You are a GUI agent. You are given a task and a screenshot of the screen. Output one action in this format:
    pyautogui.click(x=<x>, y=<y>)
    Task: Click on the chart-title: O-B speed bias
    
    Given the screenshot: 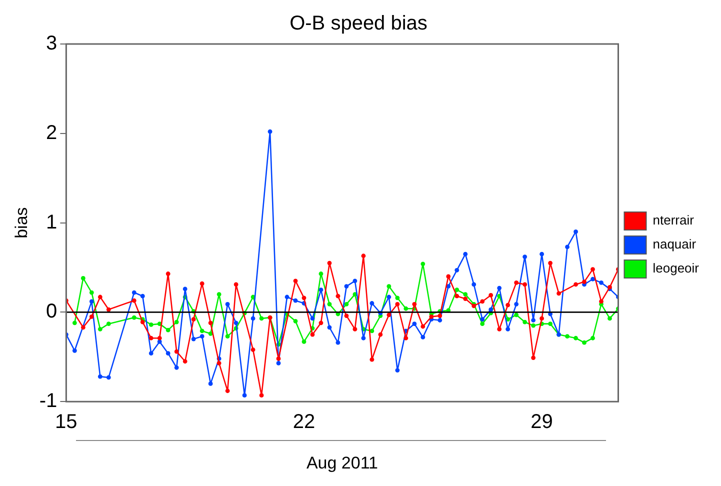 What is the action you would take?
    pyautogui.click(x=359, y=23)
    